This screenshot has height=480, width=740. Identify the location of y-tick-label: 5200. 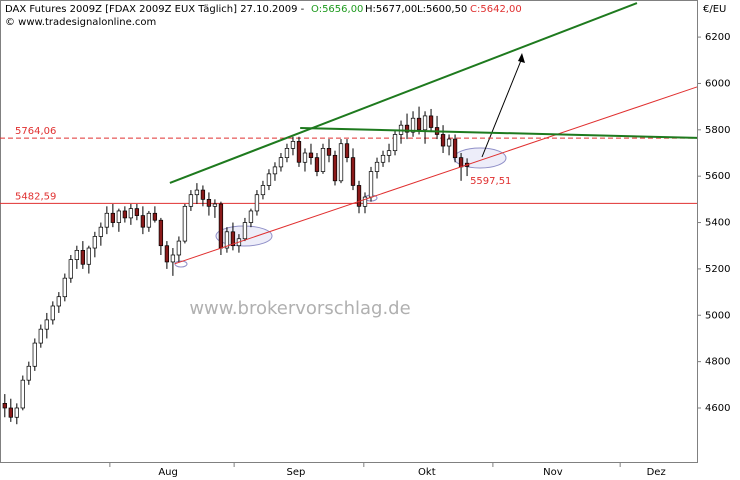
(717, 269).